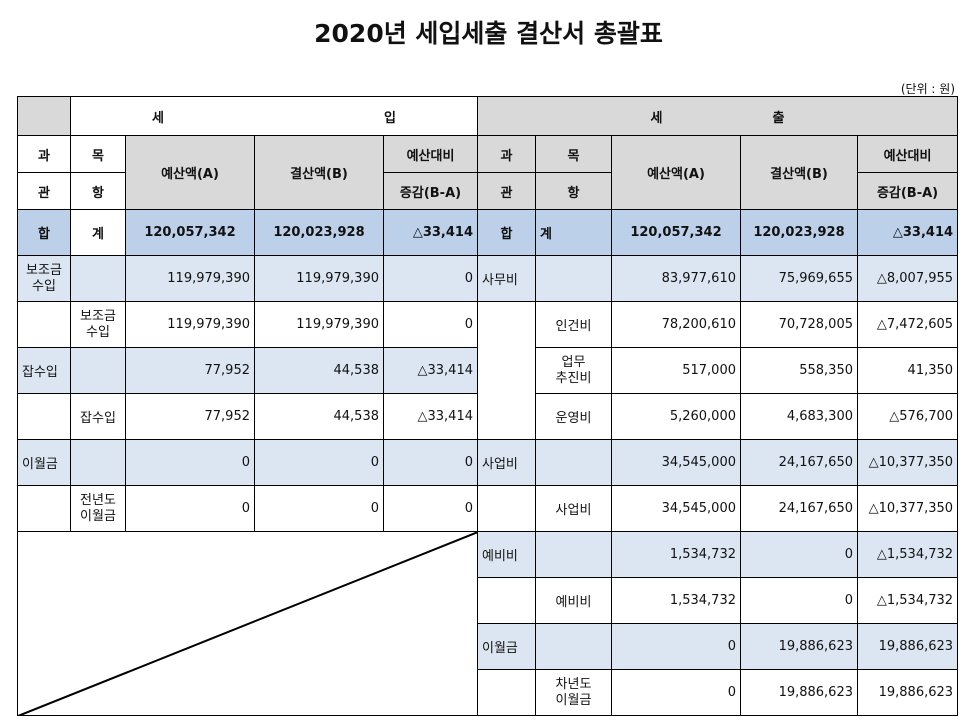 Image resolution: width=977 pixels, height=724 pixels. I want to click on revenue-total-gwan: 합, so click(44, 232).